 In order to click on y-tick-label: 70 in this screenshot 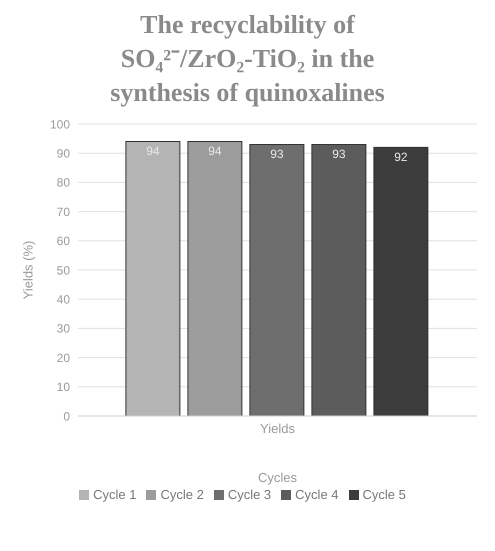, I will do `click(63, 211)`.